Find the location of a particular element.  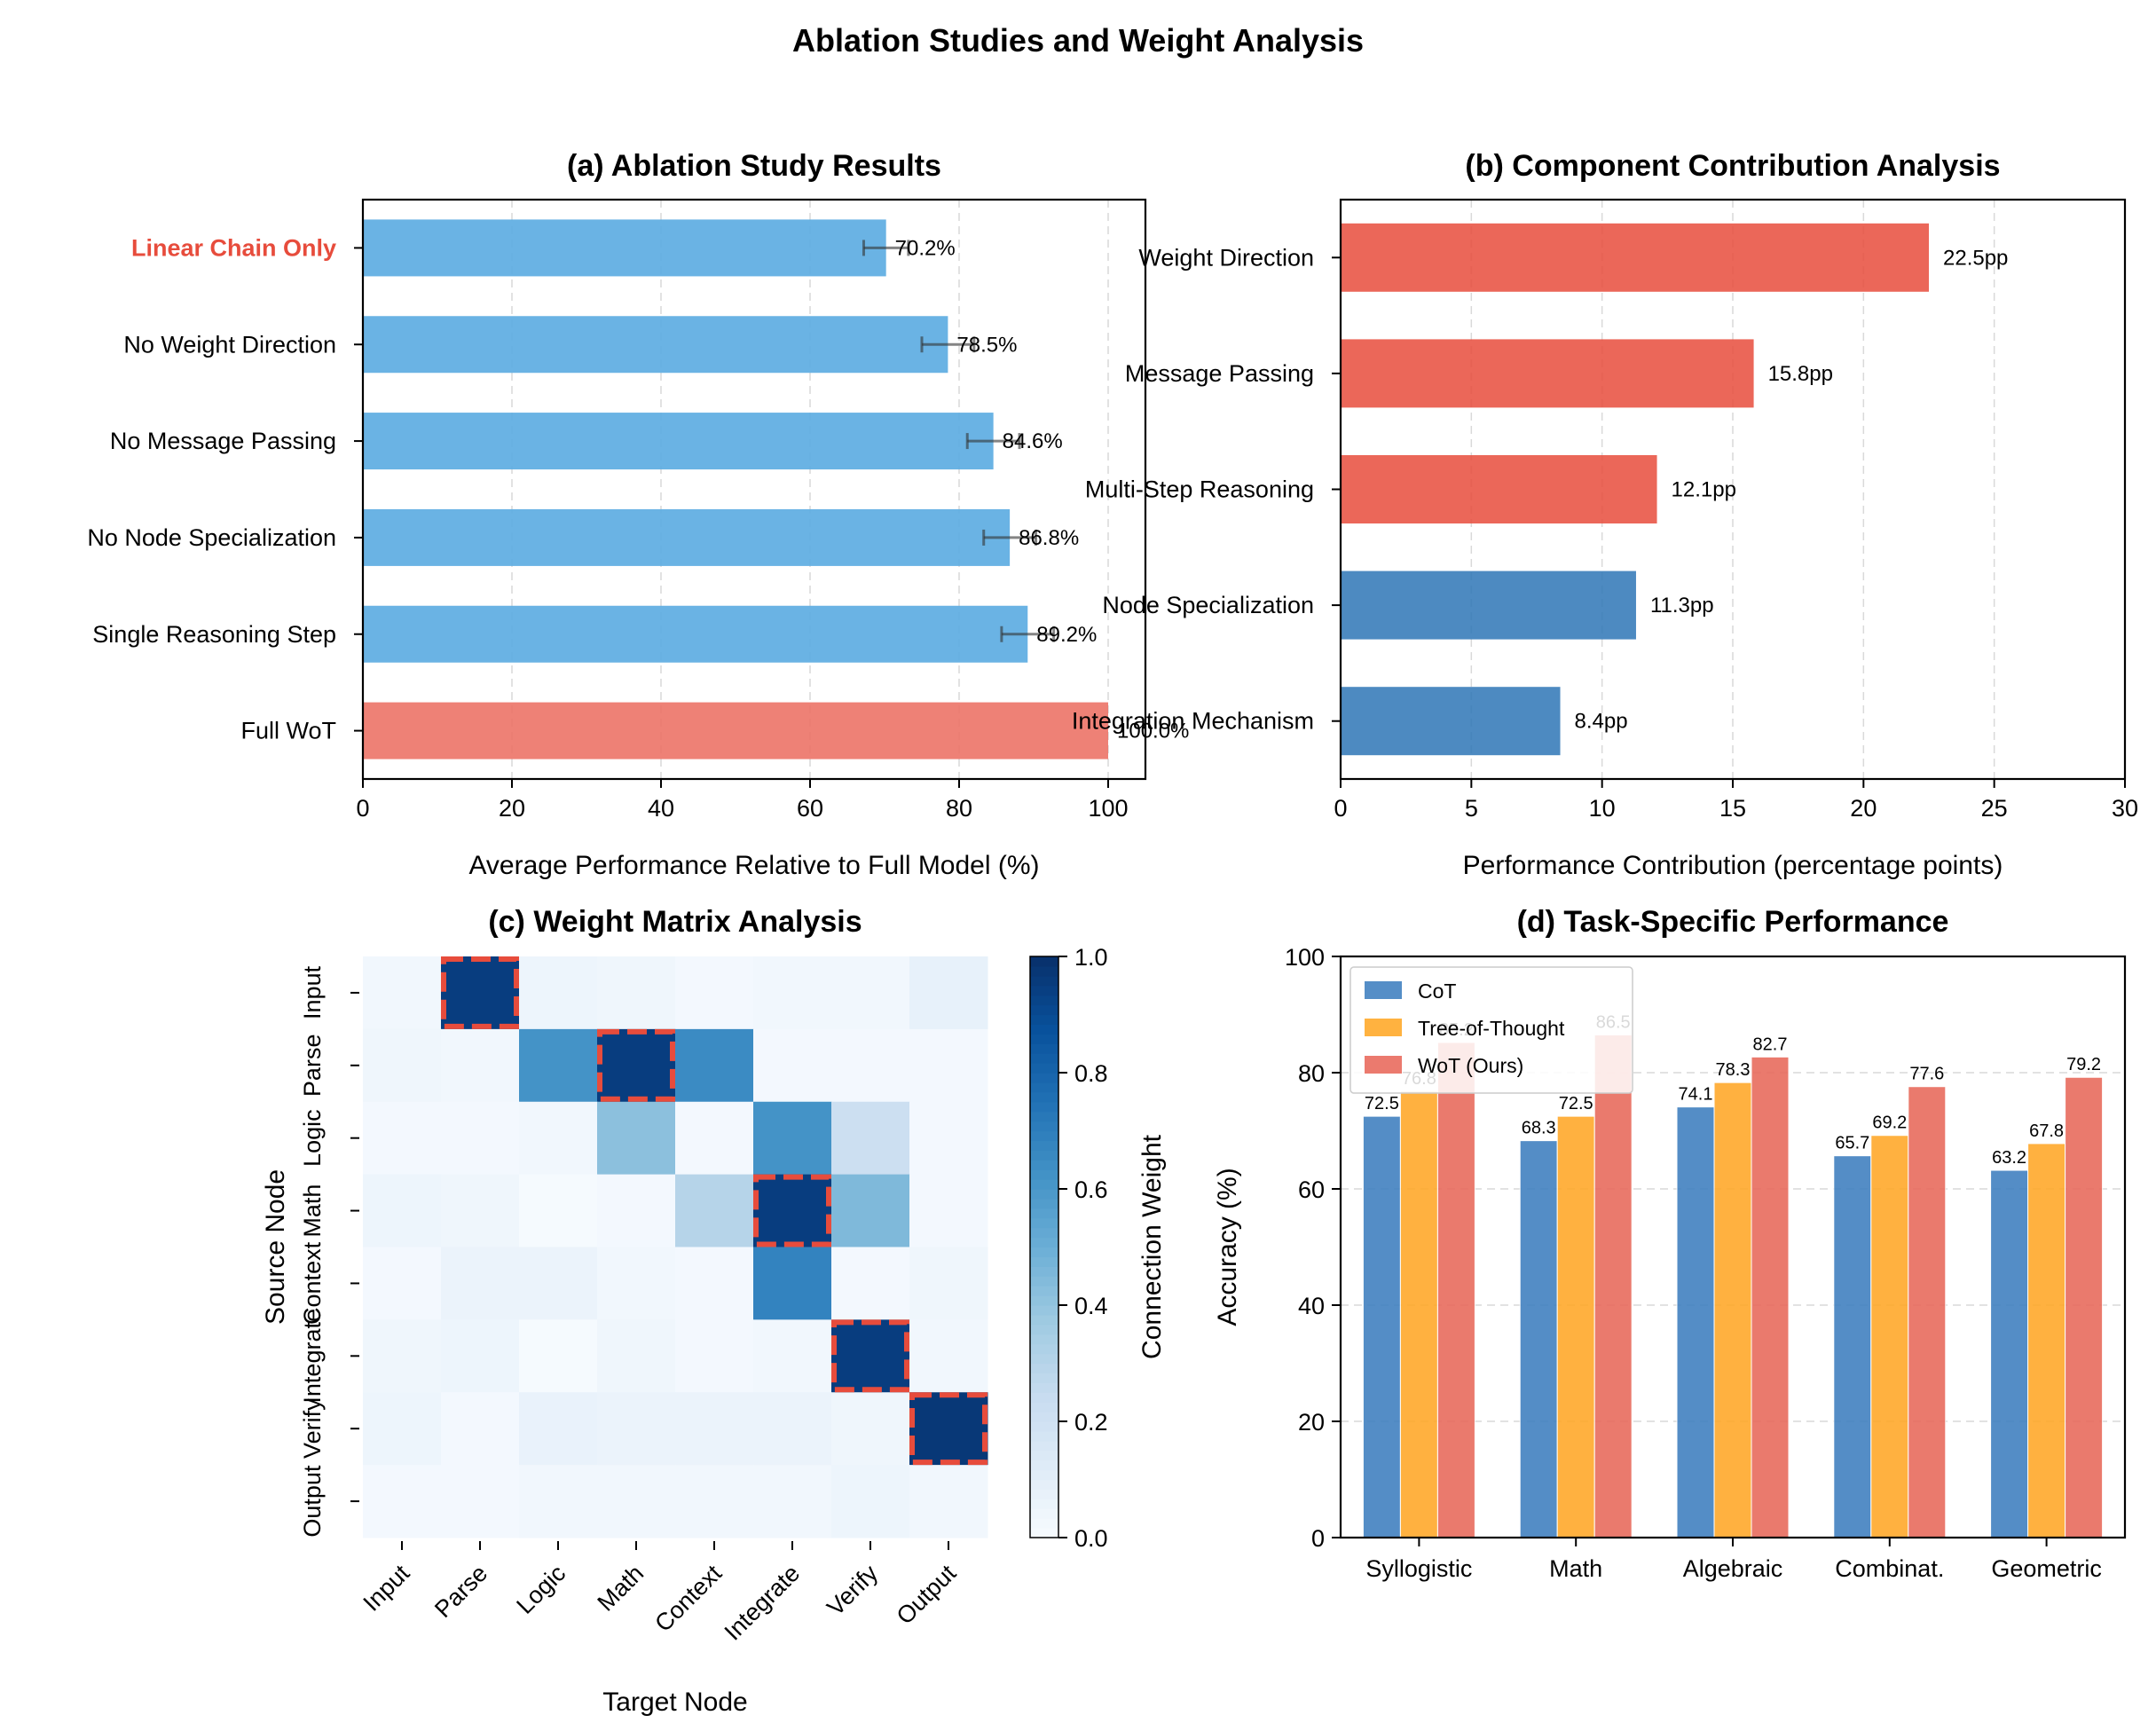

y-tick-label: 80 is located at coordinates (1312, 1073).